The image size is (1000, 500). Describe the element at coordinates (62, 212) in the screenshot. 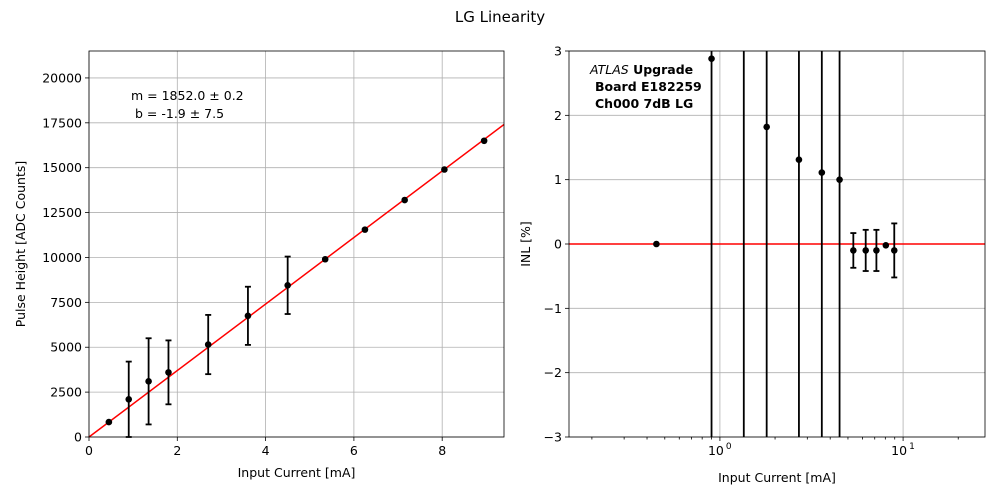

I see `y-tick-label: 12500` at that location.